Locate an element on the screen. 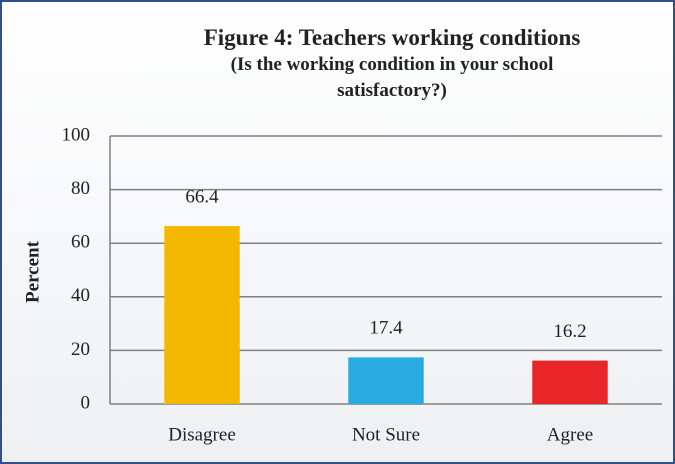 This screenshot has width=675, height=464. y-tick-label: 80 is located at coordinates (80, 188).